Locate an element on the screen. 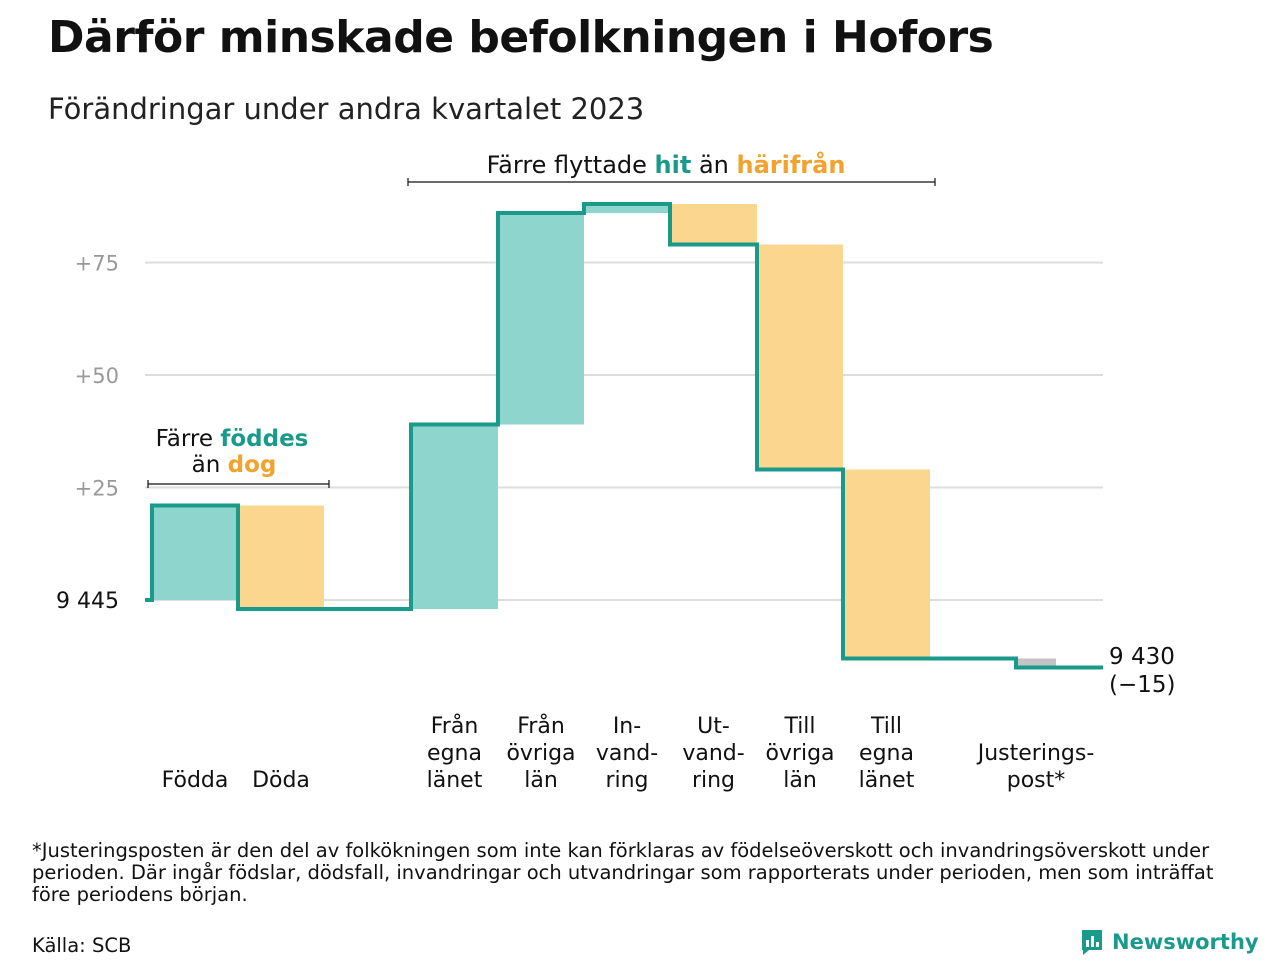  moves-annotation: Färre flyttade hit än härifrån is located at coordinates (666, 164).